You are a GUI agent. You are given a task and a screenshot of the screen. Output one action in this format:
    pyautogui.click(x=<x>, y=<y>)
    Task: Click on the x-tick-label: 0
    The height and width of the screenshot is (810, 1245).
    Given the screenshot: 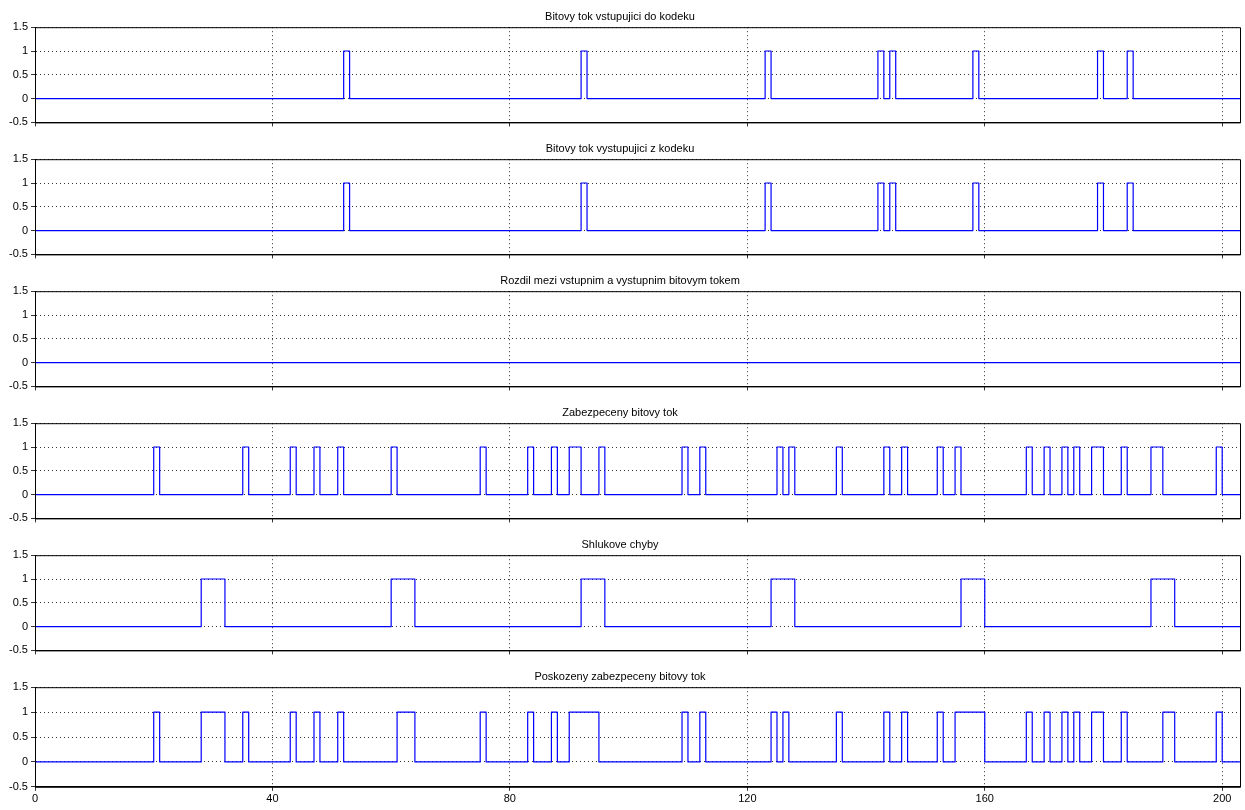 What is the action you would take?
    pyautogui.click(x=35, y=798)
    